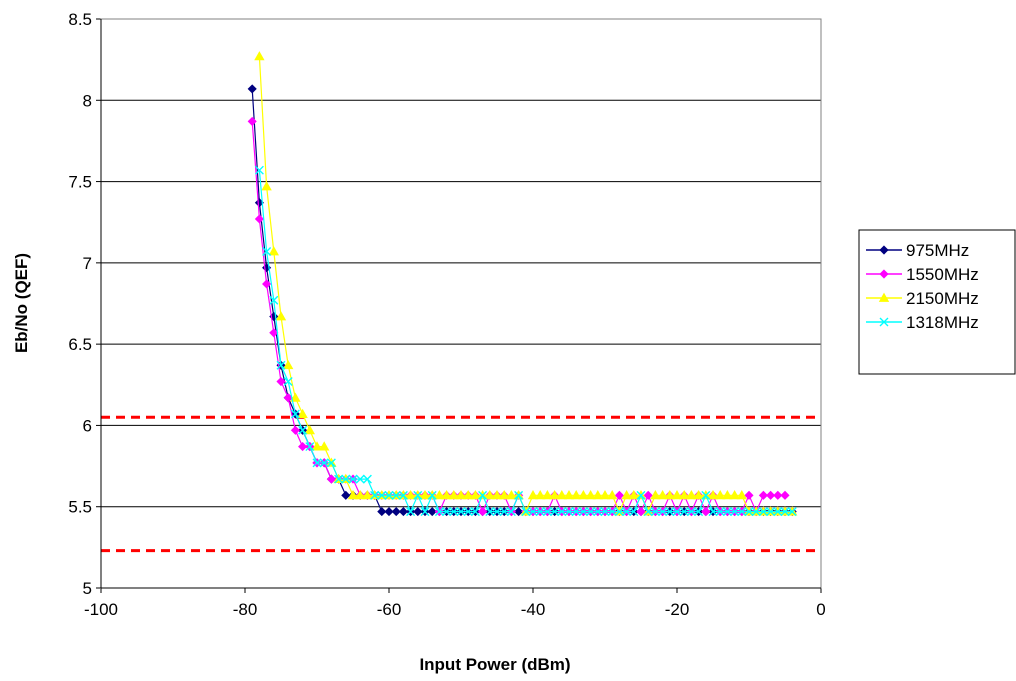 The width and height of the screenshot is (1016, 681). What do you see at coordinates (101, 609) in the screenshot?
I see `x-tick-label: -100` at bounding box center [101, 609].